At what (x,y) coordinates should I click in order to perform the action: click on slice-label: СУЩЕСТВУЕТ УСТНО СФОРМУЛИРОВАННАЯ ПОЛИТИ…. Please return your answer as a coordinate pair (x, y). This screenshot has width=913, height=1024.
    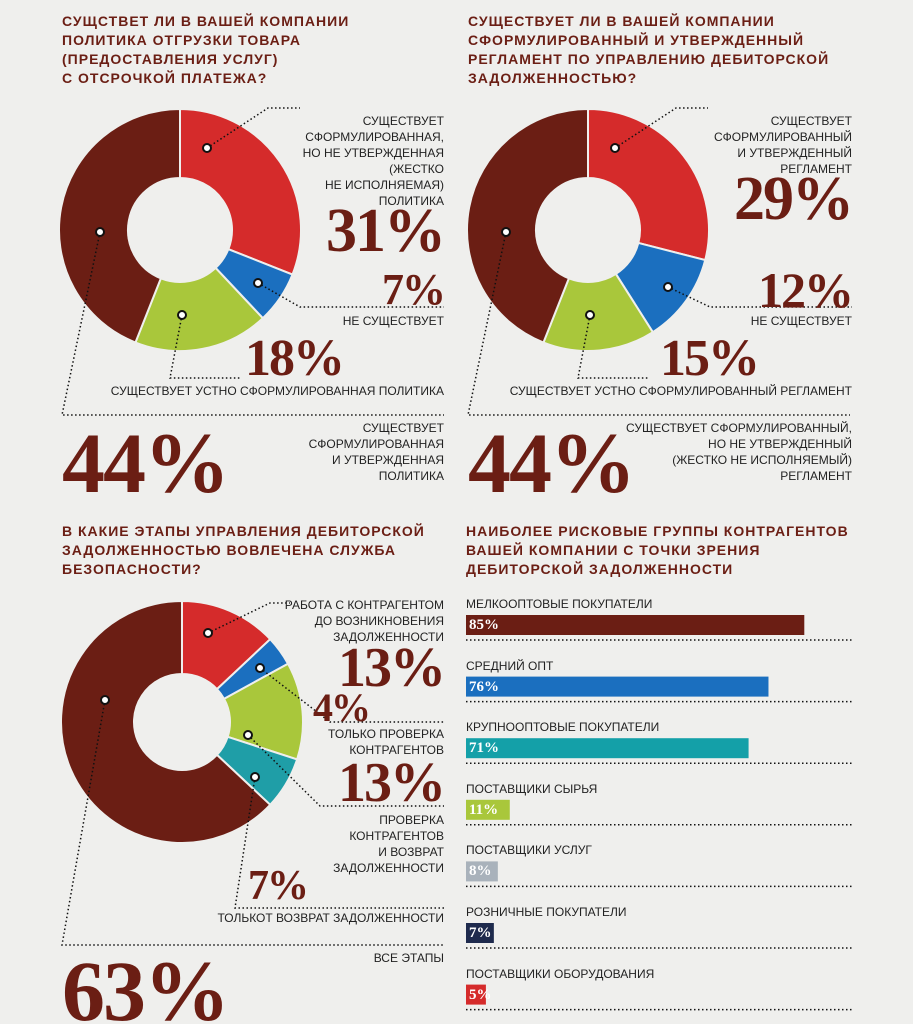
    Looking at the image, I should click on (277, 391).